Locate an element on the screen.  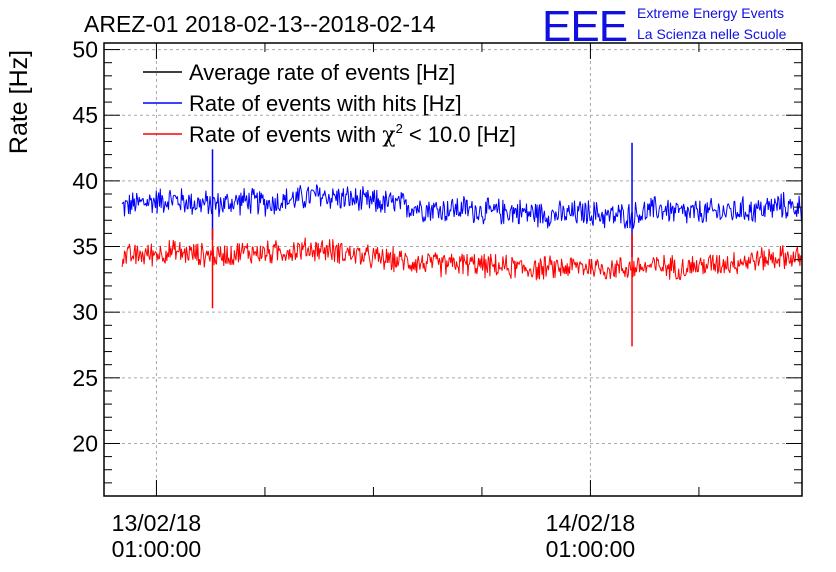
legend-label-chi2-text: Rate of events with is located at coordinates (282, 134).